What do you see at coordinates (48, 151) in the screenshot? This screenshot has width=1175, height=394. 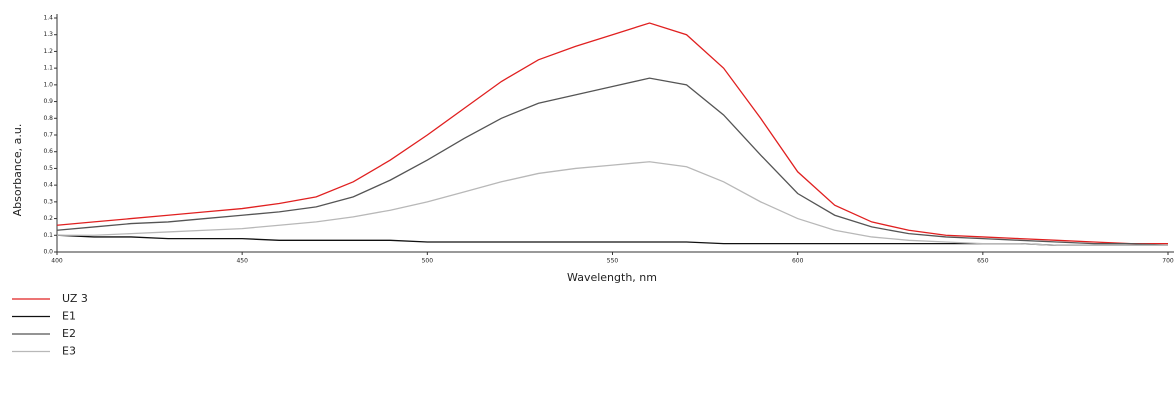 I see `y-tick-label: 0.6` at bounding box center [48, 151].